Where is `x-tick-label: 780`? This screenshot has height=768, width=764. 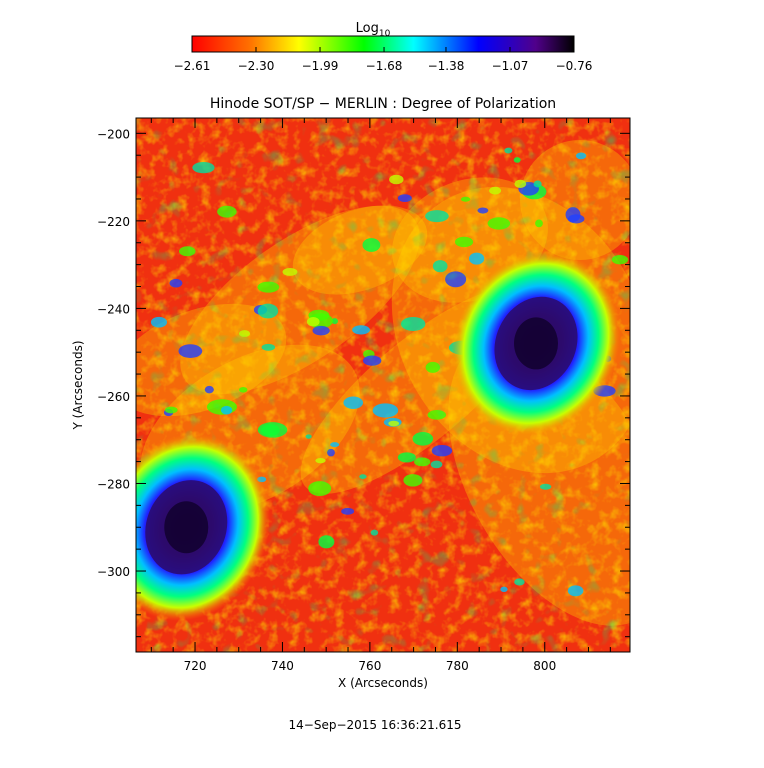
x-tick-label: 780 is located at coordinates (457, 666).